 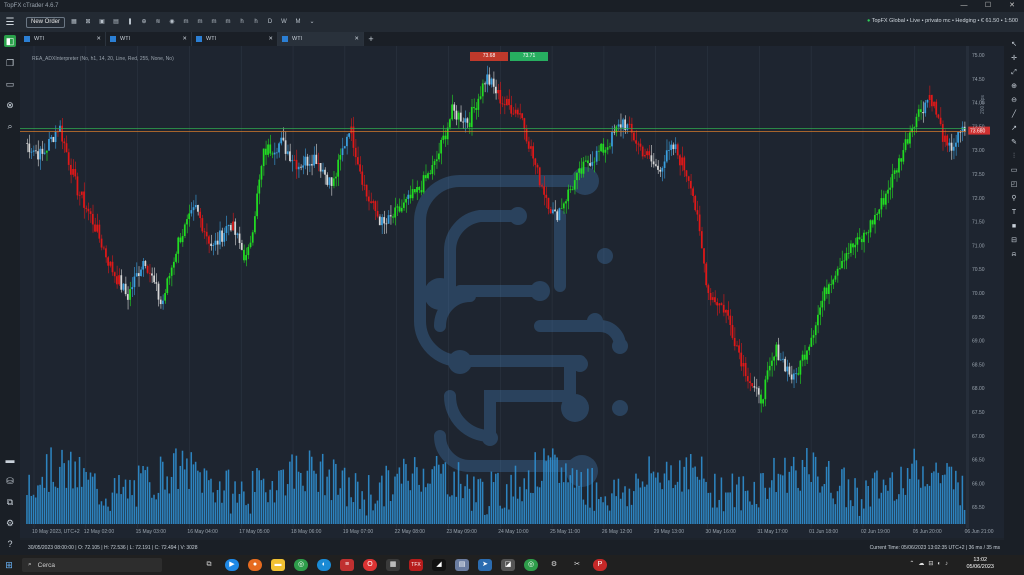 What do you see at coordinates (489, 56) in the screenshot?
I see `sell-button: 73.68` at bounding box center [489, 56].